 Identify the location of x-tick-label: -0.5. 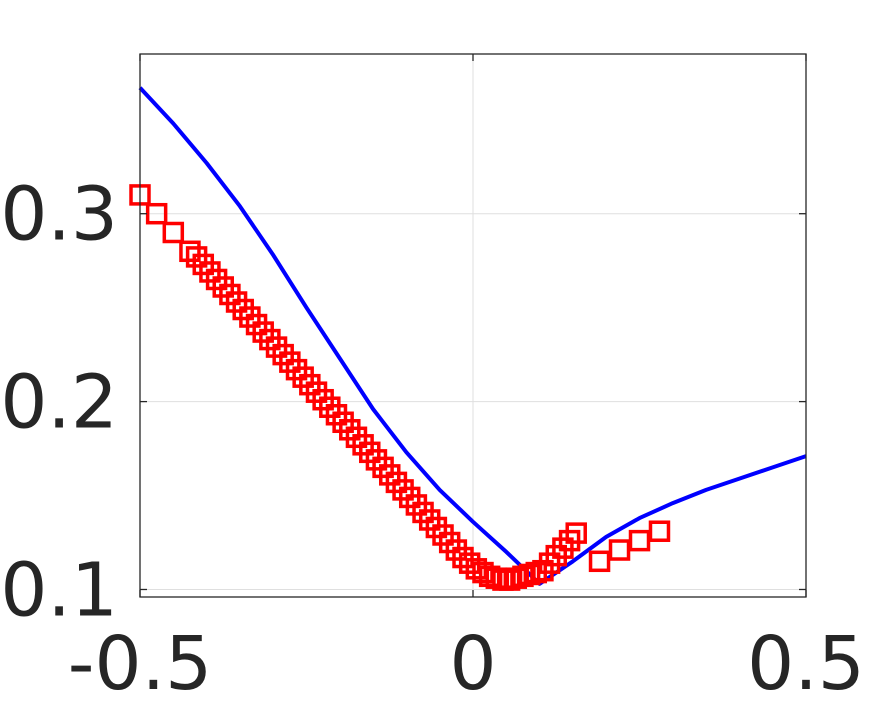
(140, 662).